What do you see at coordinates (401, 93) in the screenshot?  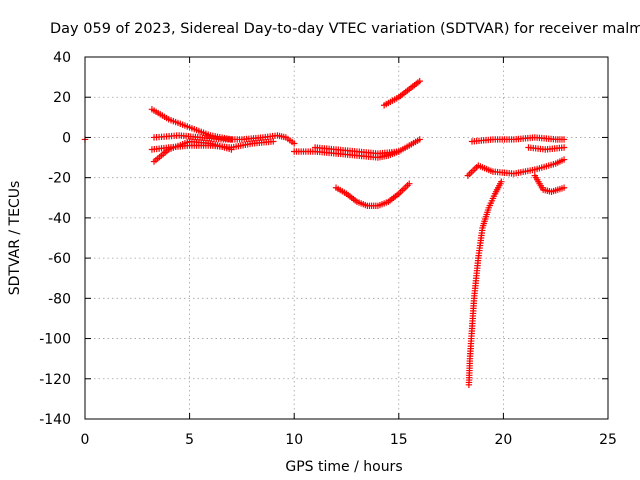 I see `series-seg-h-rising` at bounding box center [401, 93].